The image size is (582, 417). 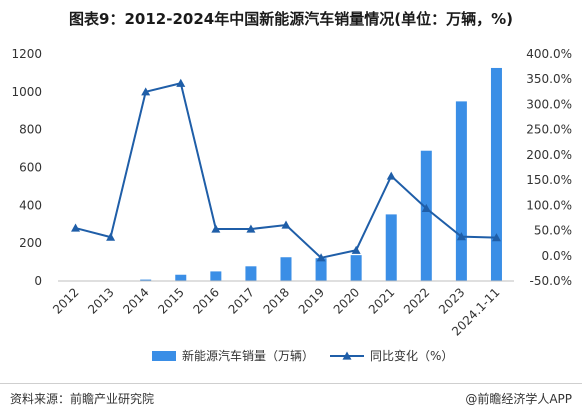 What do you see at coordinates (311, 300) in the screenshot?
I see `x-tick-label: 2019` at bounding box center [311, 300].